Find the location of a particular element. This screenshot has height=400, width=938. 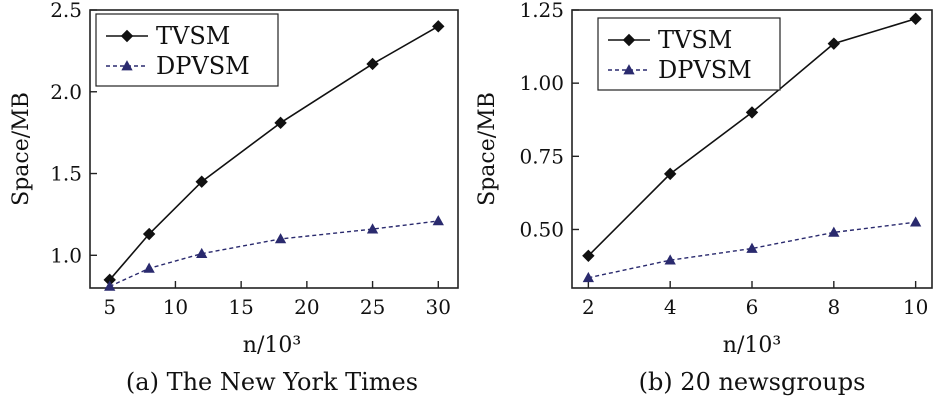

y-tick-label: 2.0 is located at coordinates (66, 92).